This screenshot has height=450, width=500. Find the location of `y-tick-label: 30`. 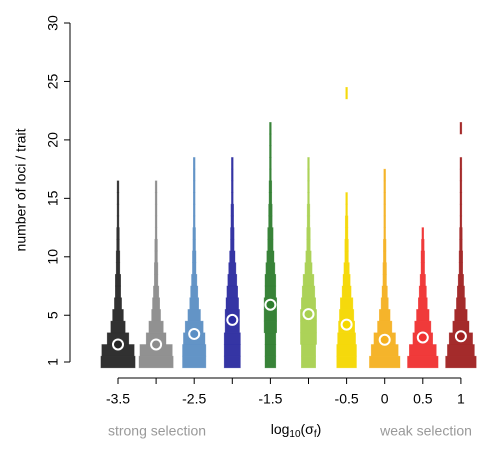

y-tick-label: 30 is located at coordinates (53, 23).